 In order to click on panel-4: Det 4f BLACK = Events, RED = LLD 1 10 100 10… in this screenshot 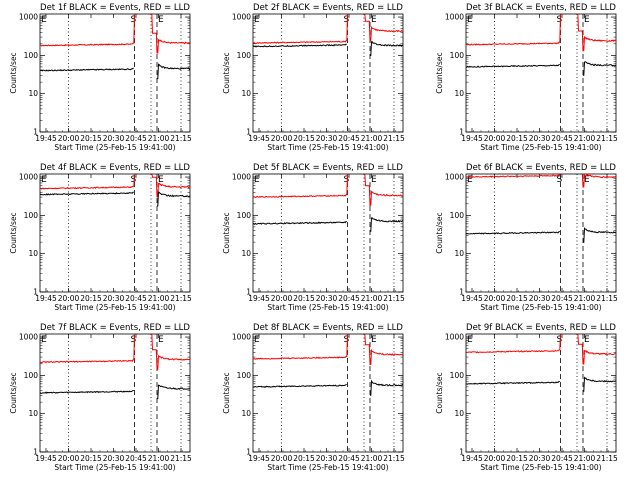, I will do `click(100, 237)`.